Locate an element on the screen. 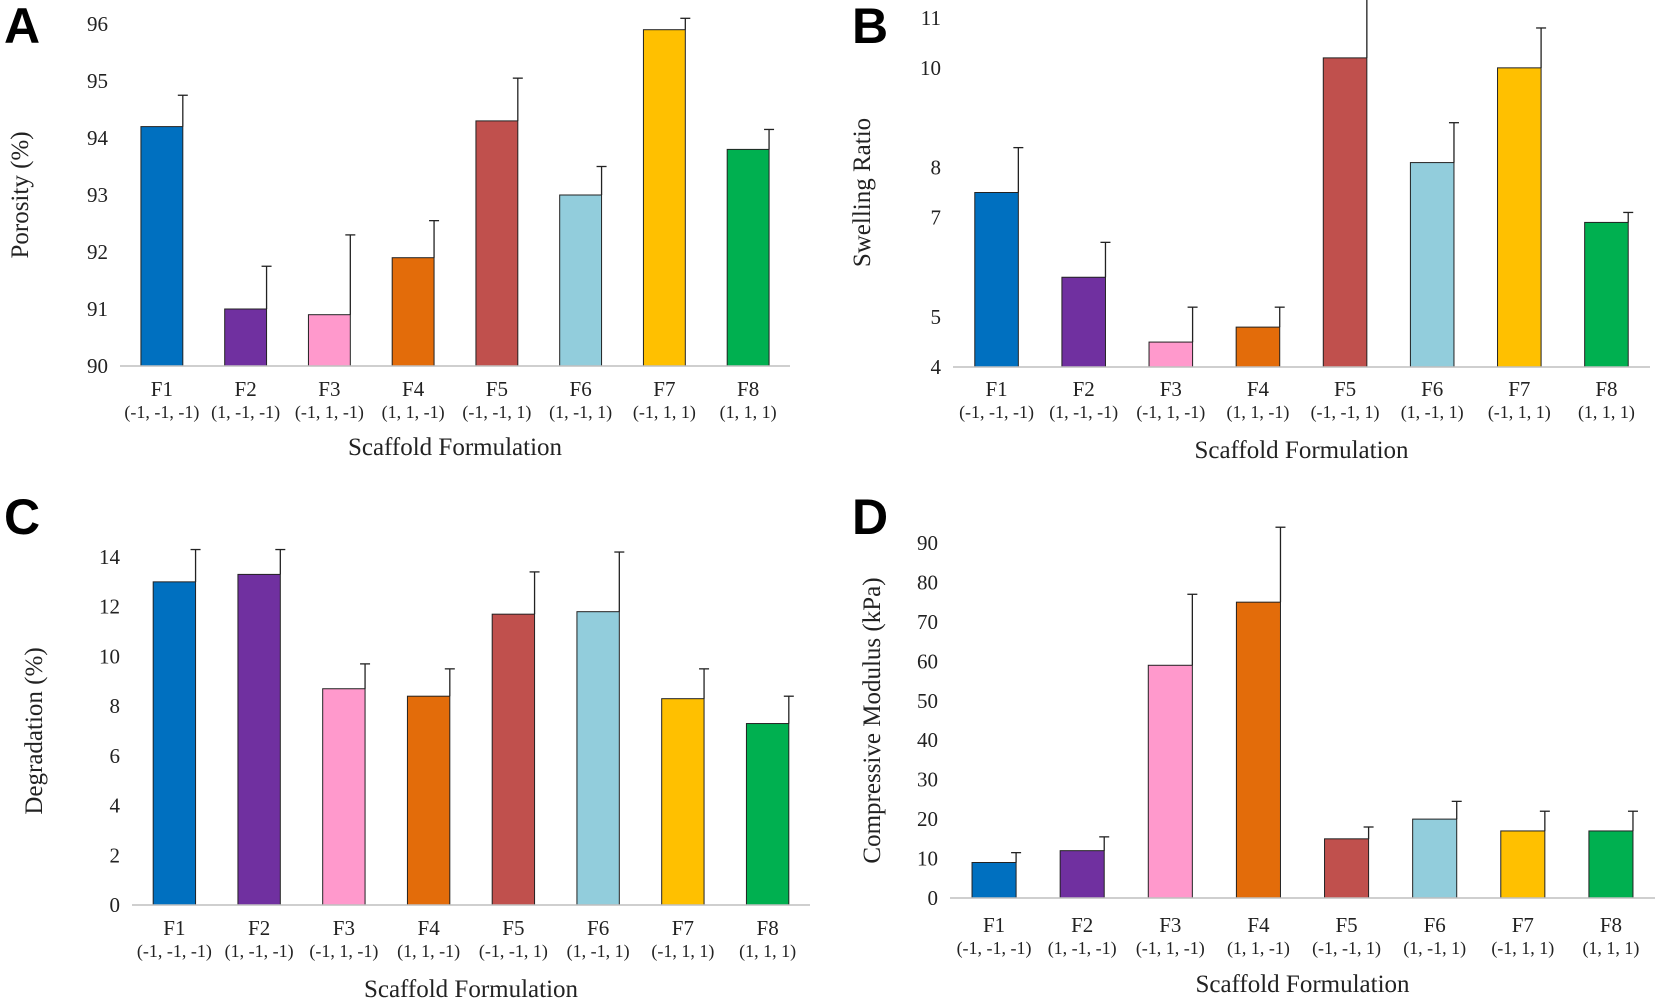 The image size is (1662, 1007). y-tick-label: 70 is located at coordinates (927, 622).